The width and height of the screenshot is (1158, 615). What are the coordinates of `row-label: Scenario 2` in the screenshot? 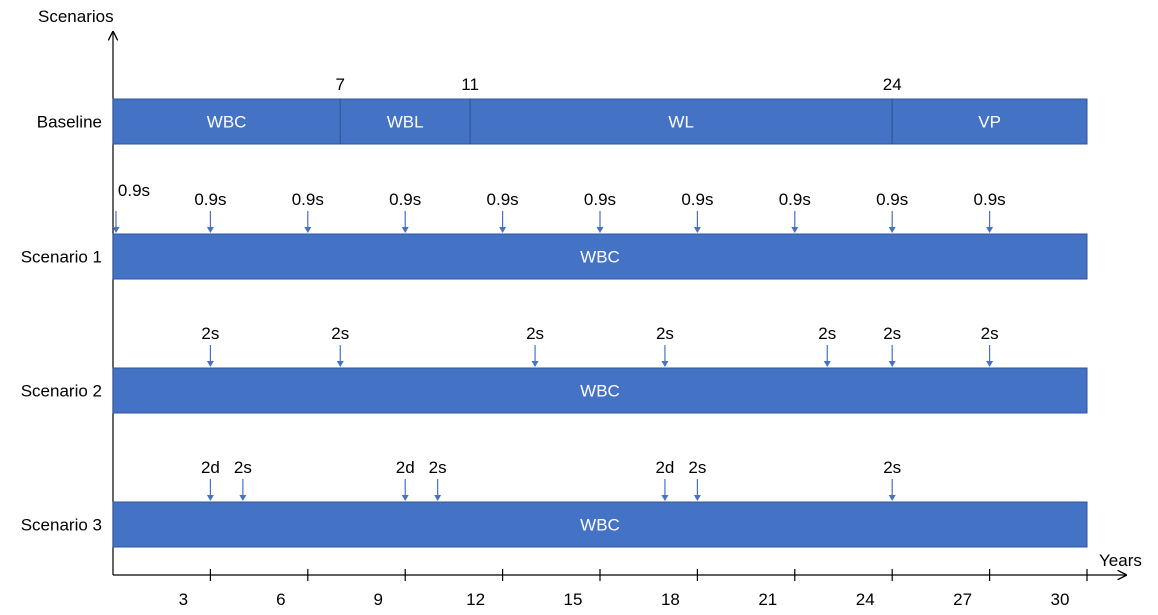 It's located at (61, 391).